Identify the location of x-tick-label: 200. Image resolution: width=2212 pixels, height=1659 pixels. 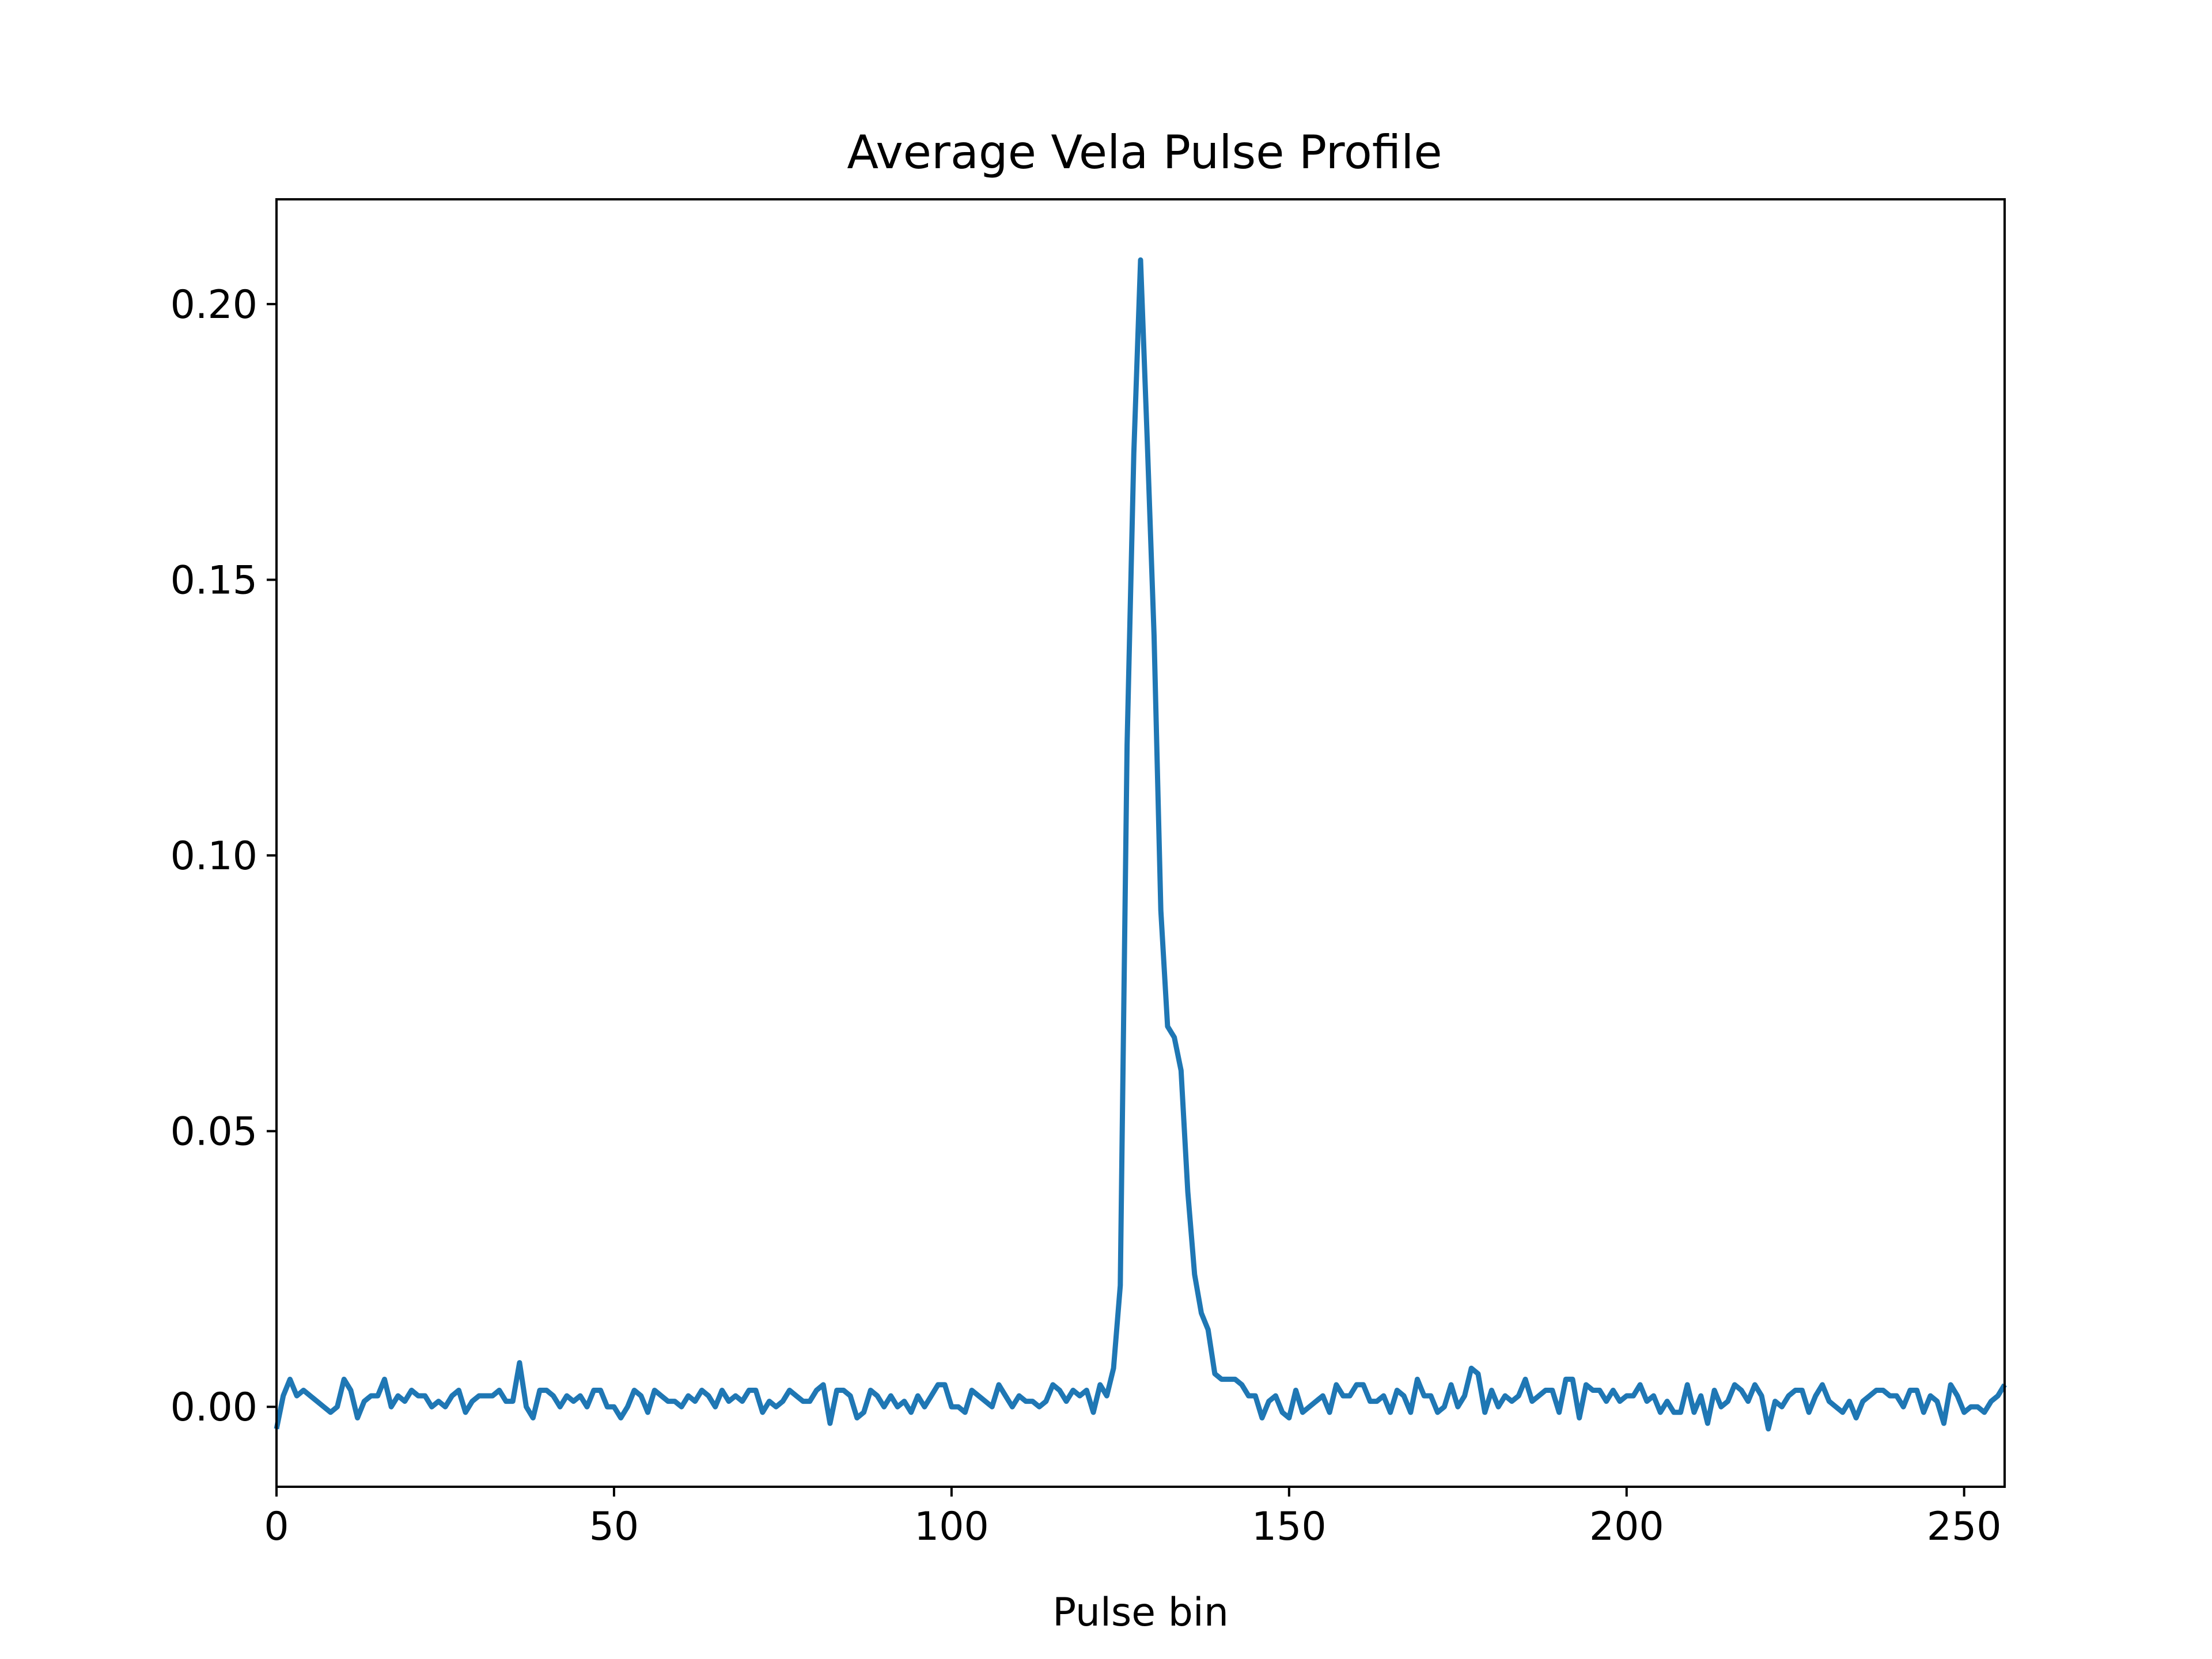
(1626, 1527).